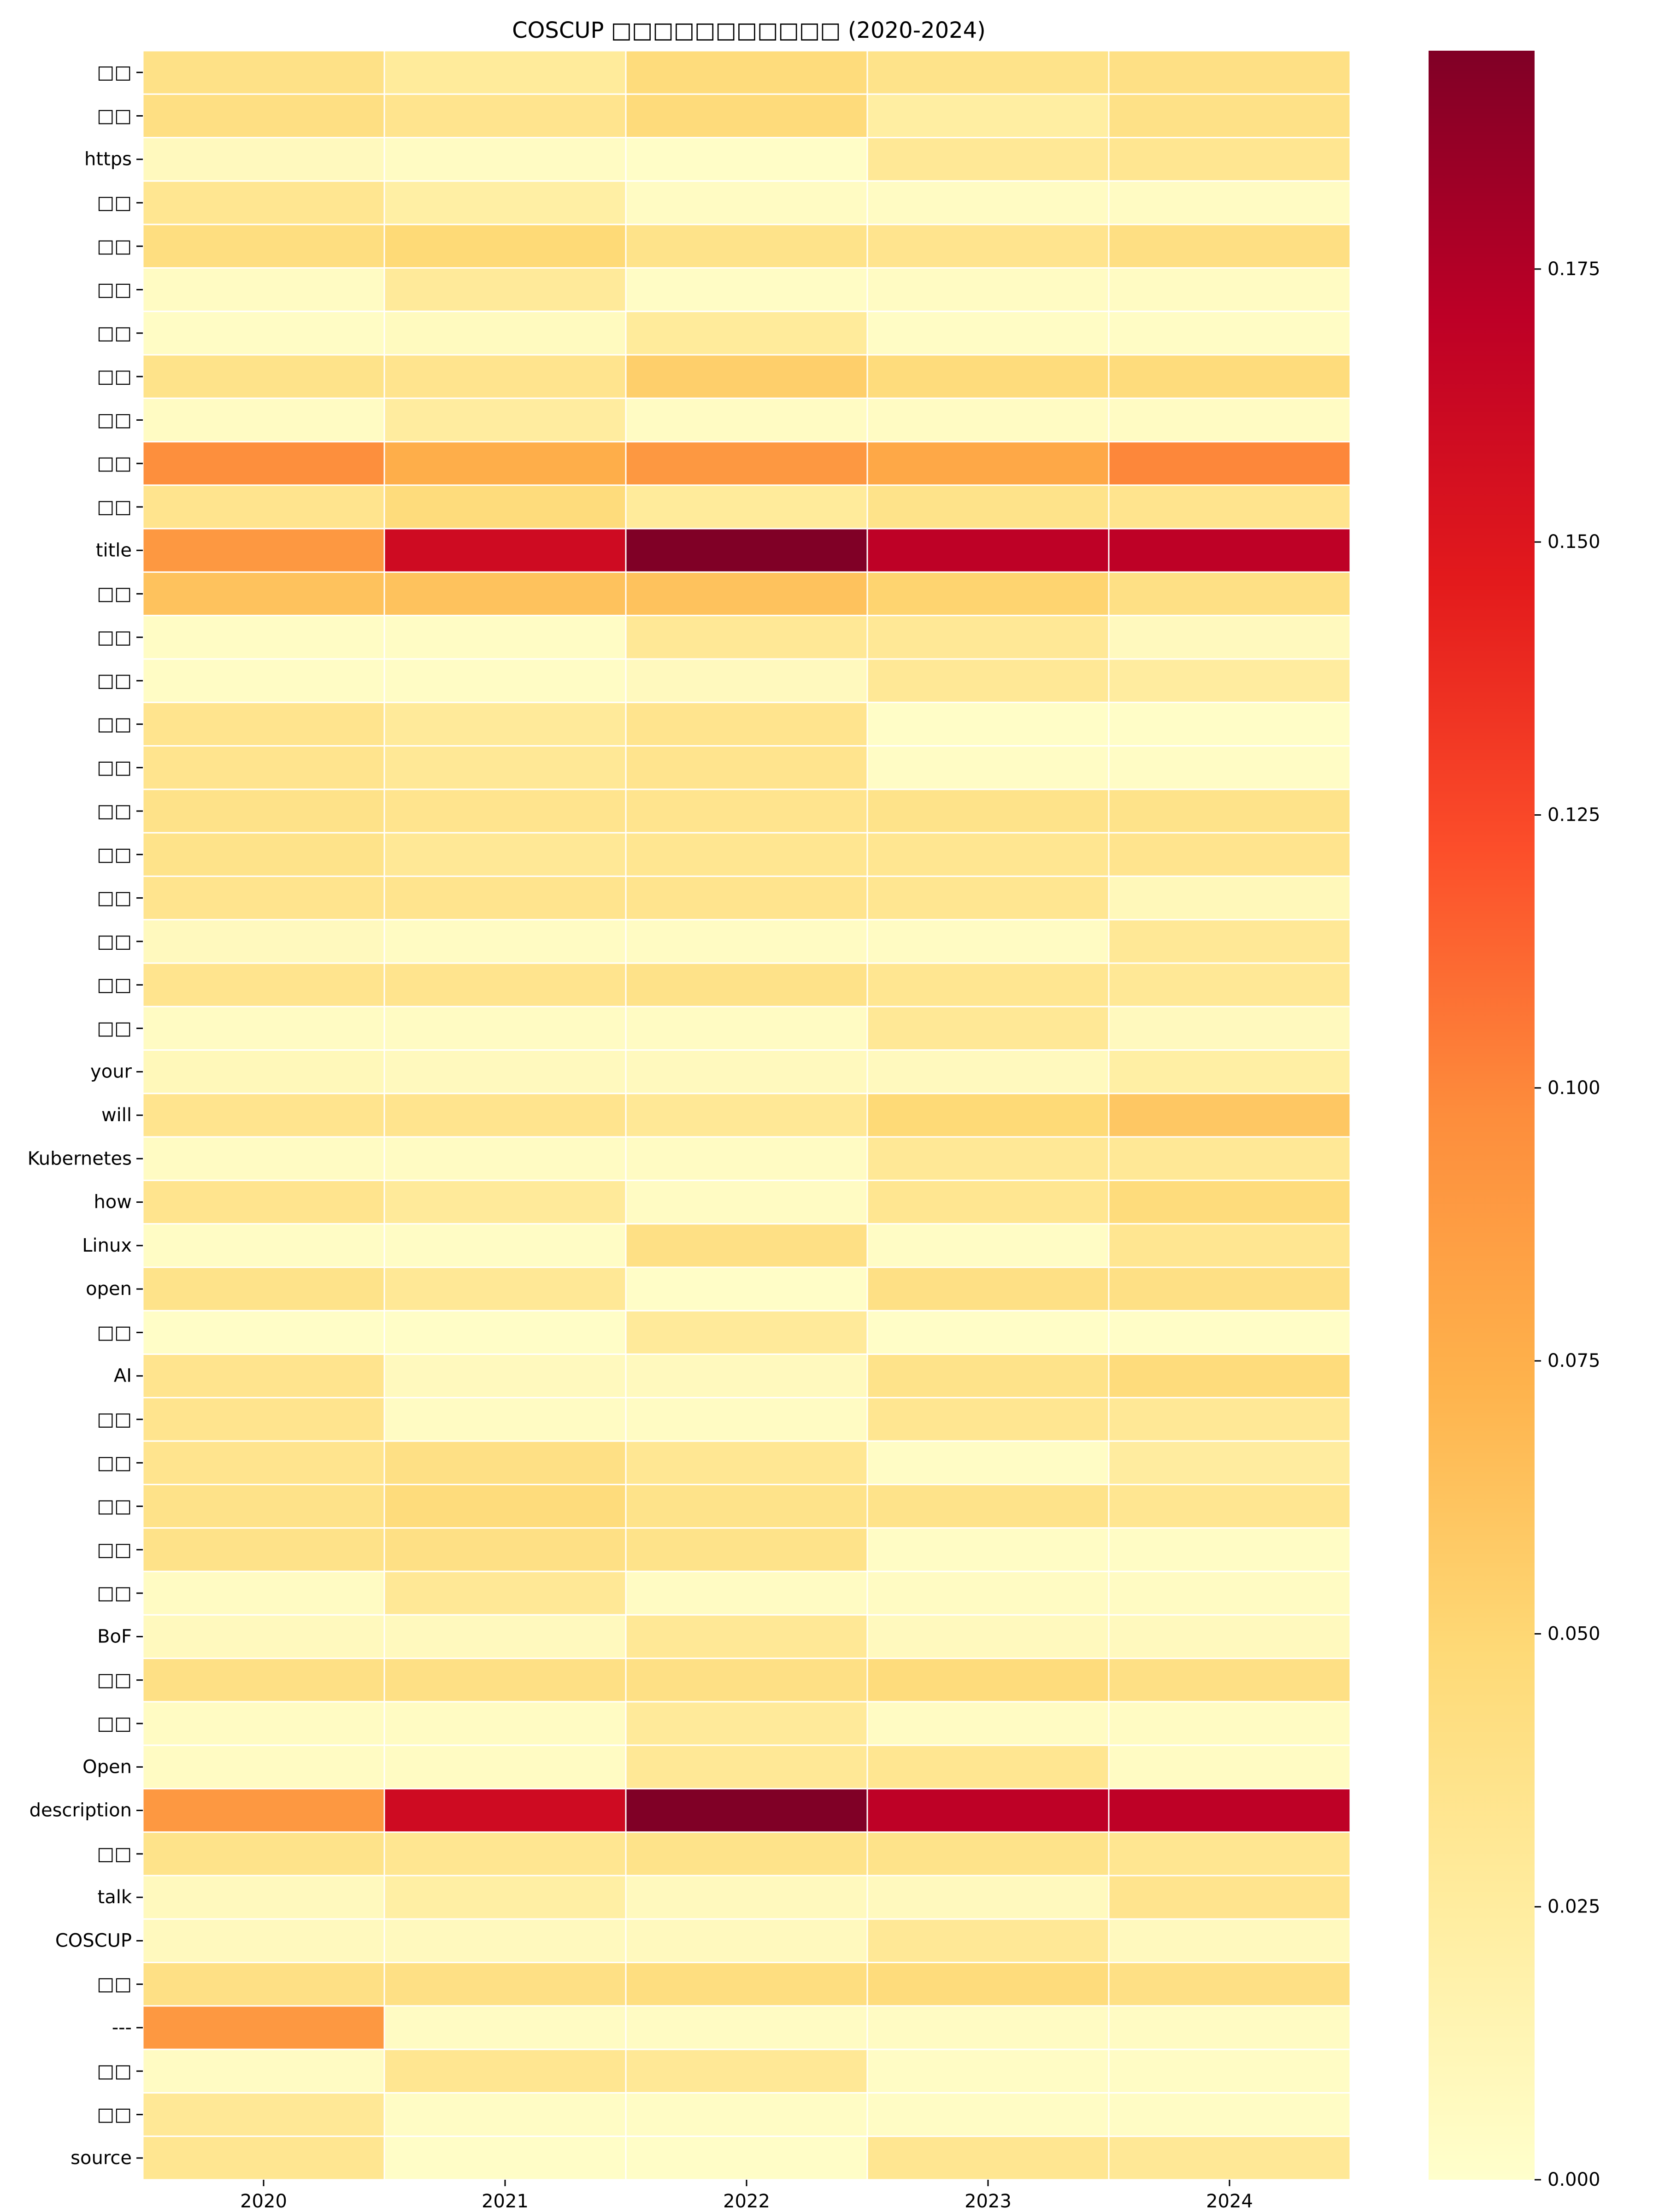  Describe the element at coordinates (1482, 1115) in the screenshot. I see `colorbar` at that location.